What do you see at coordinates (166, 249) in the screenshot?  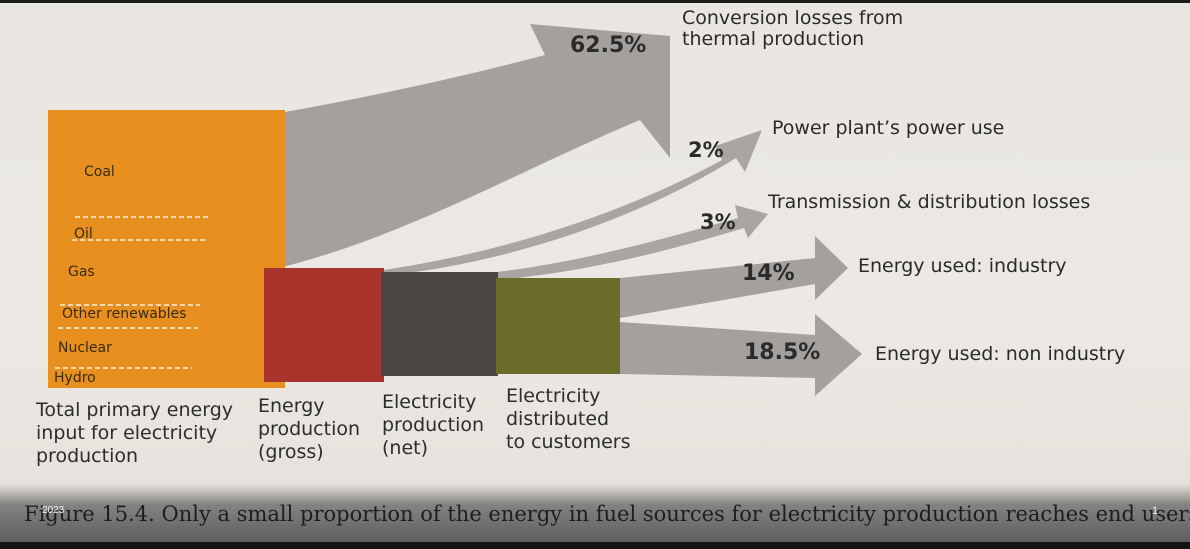 I see `primary-energy-block` at bounding box center [166, 249].